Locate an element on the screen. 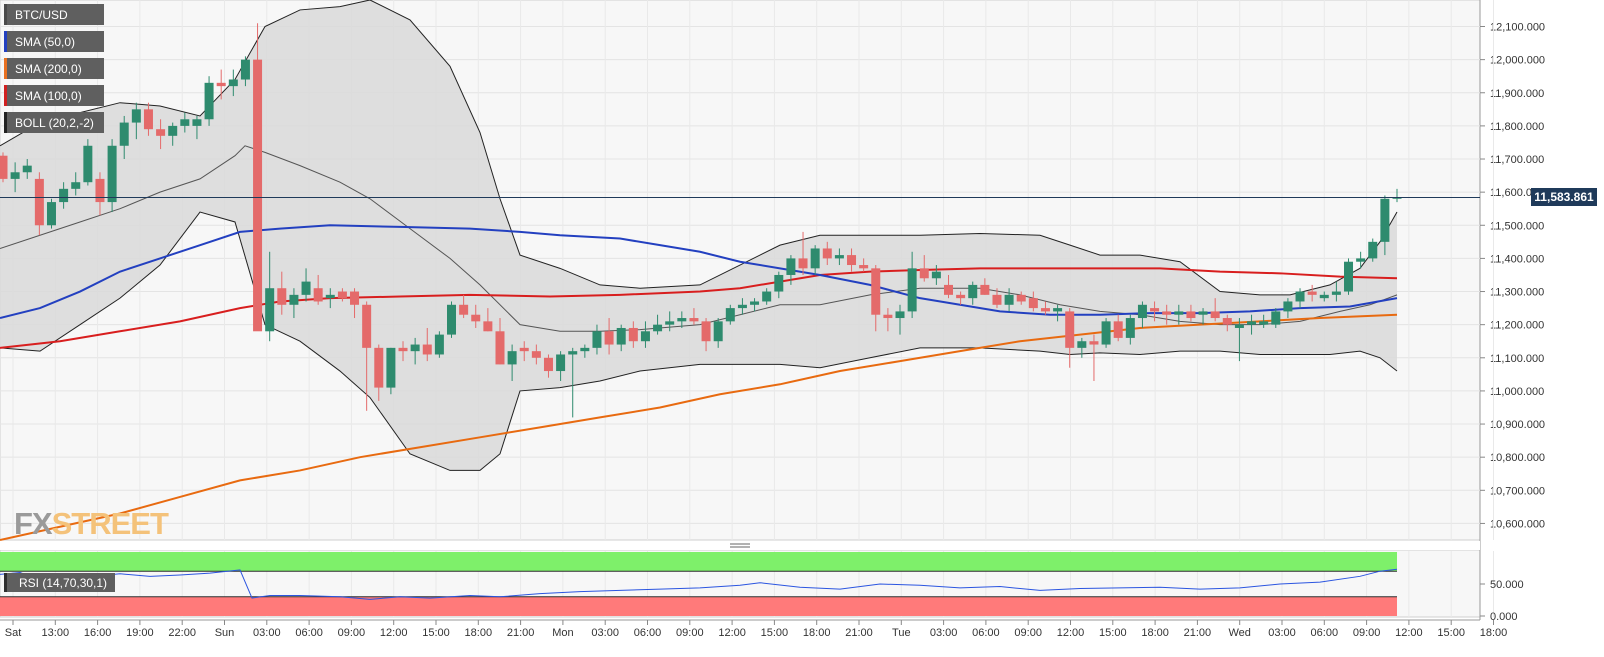 This screenshot has width=1604, height=657. legend-item-sma200: SMA (200,0) is located at coordinates (54, 68).